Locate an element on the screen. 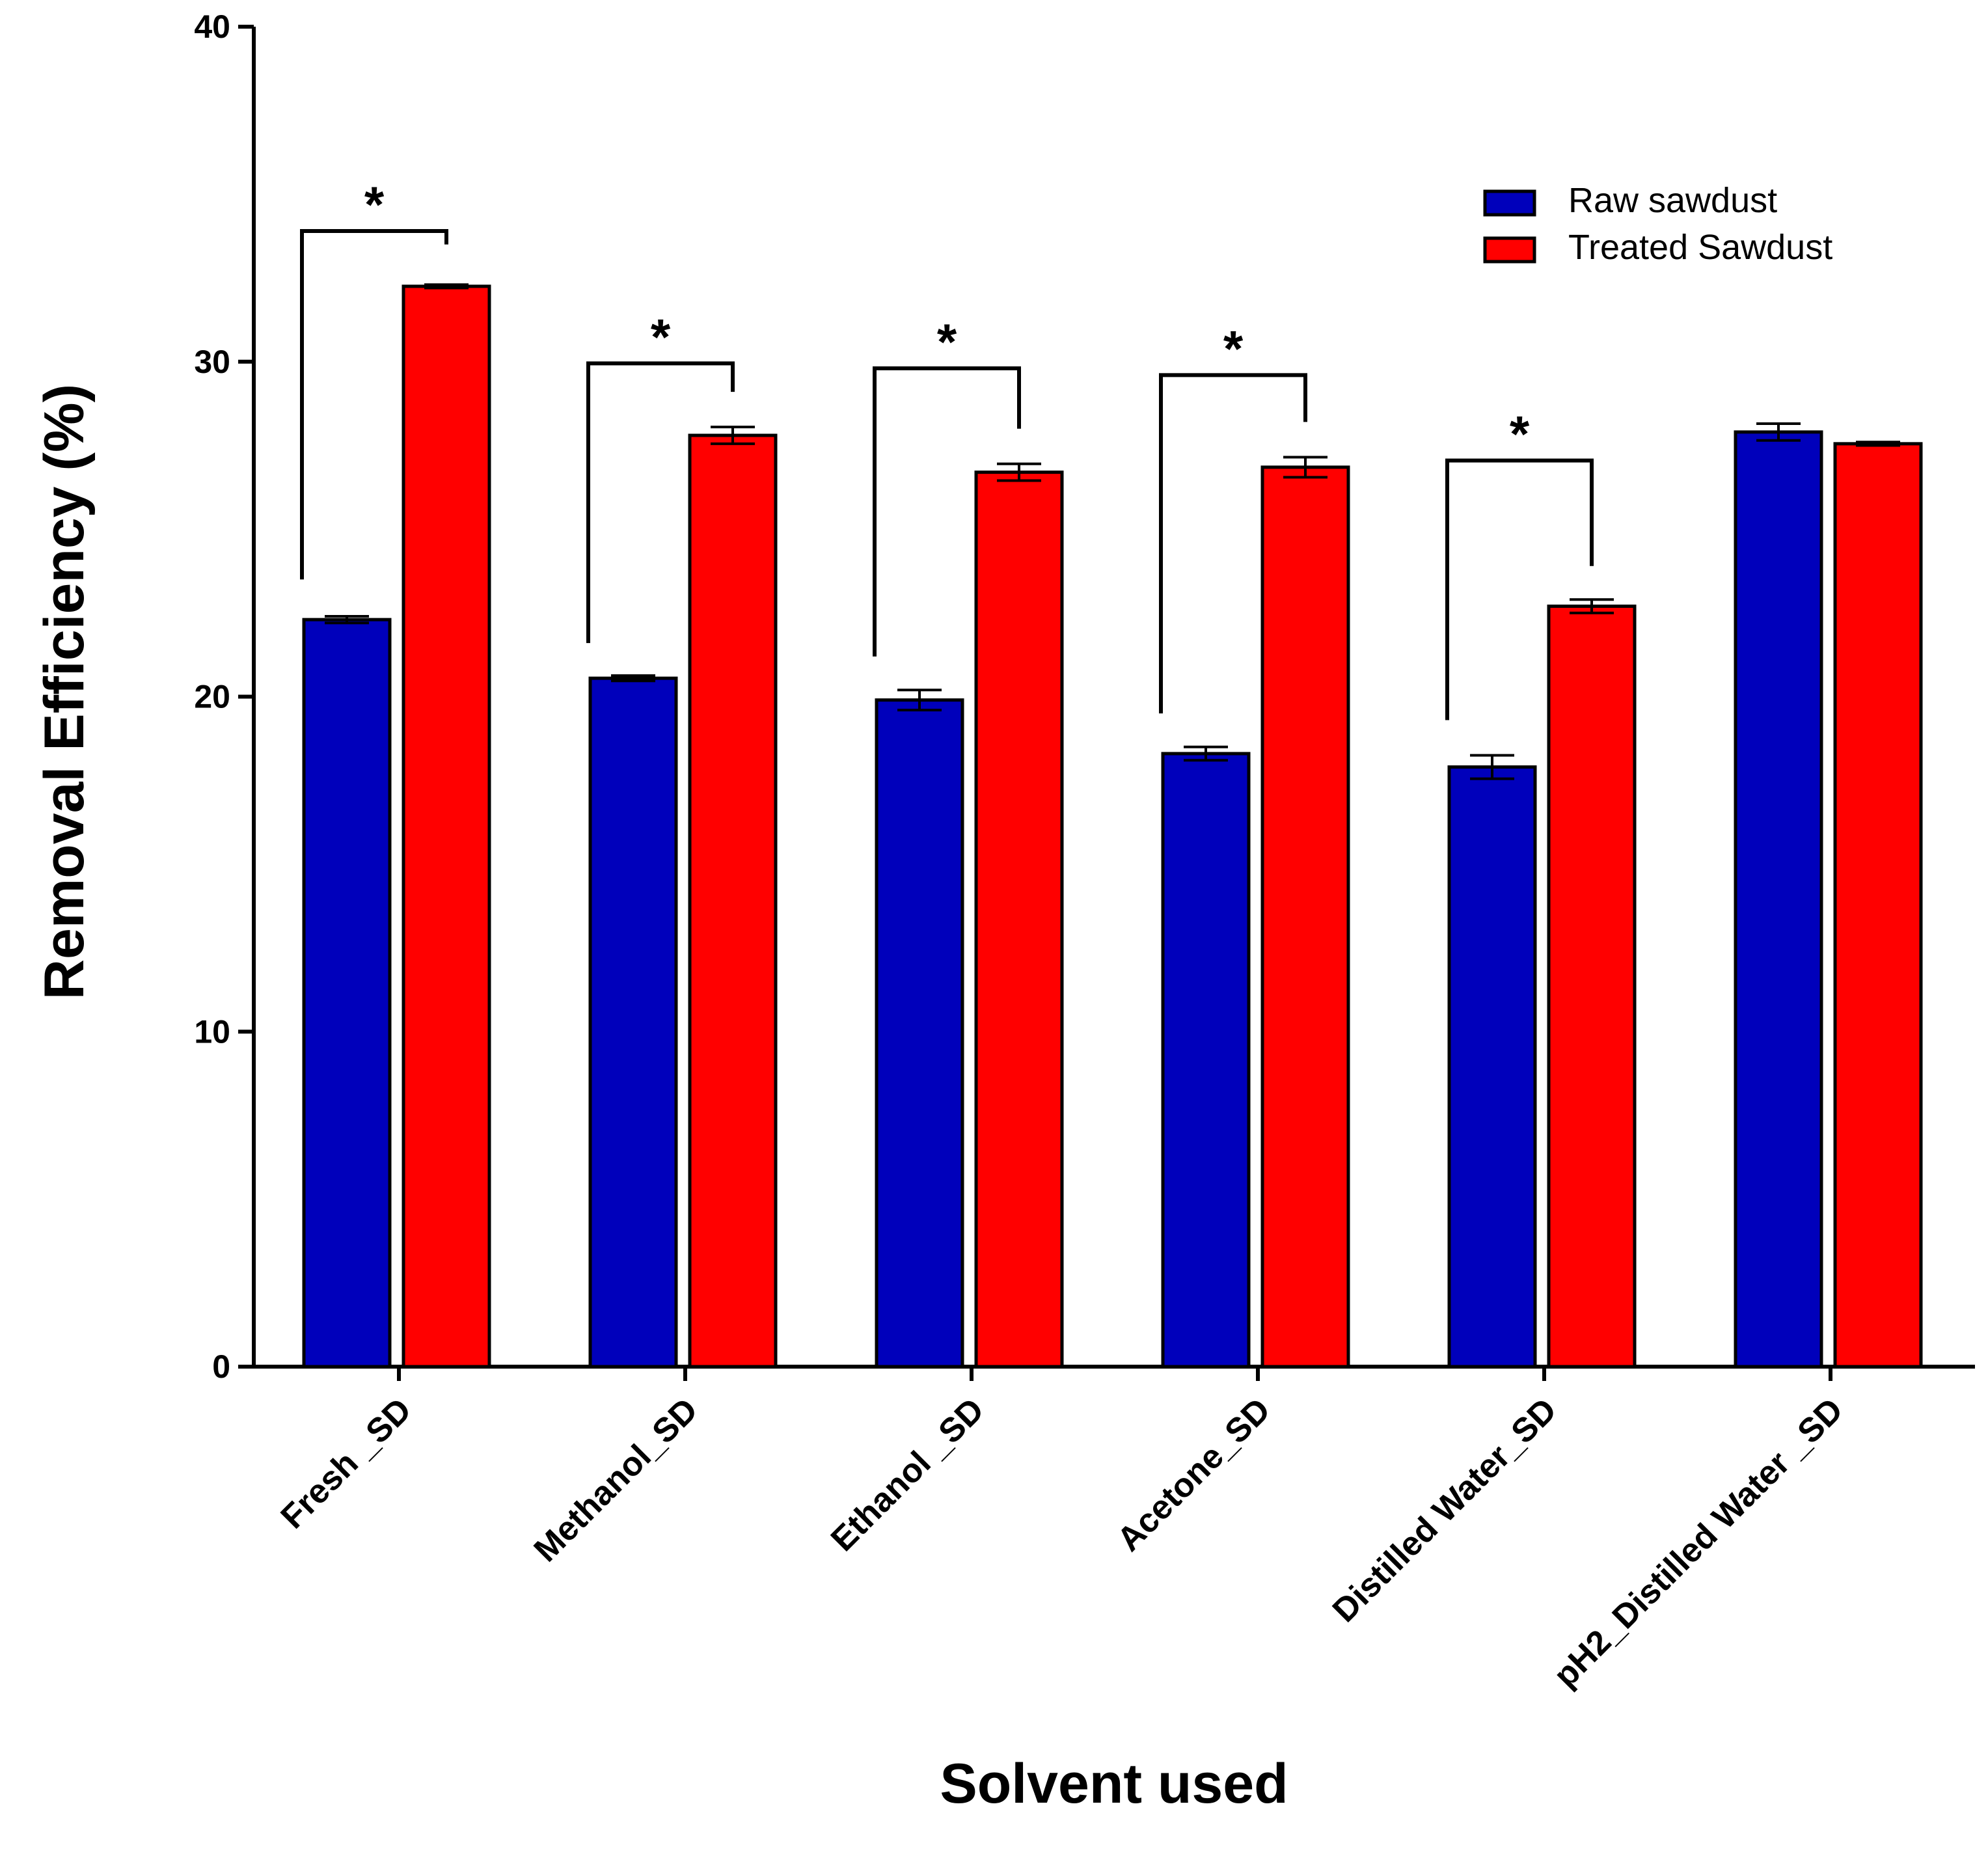 The height and width of the screenshot is (1871, 1988). x-tick-label: Acetone_SD is located at coordinates (1194, 1475).